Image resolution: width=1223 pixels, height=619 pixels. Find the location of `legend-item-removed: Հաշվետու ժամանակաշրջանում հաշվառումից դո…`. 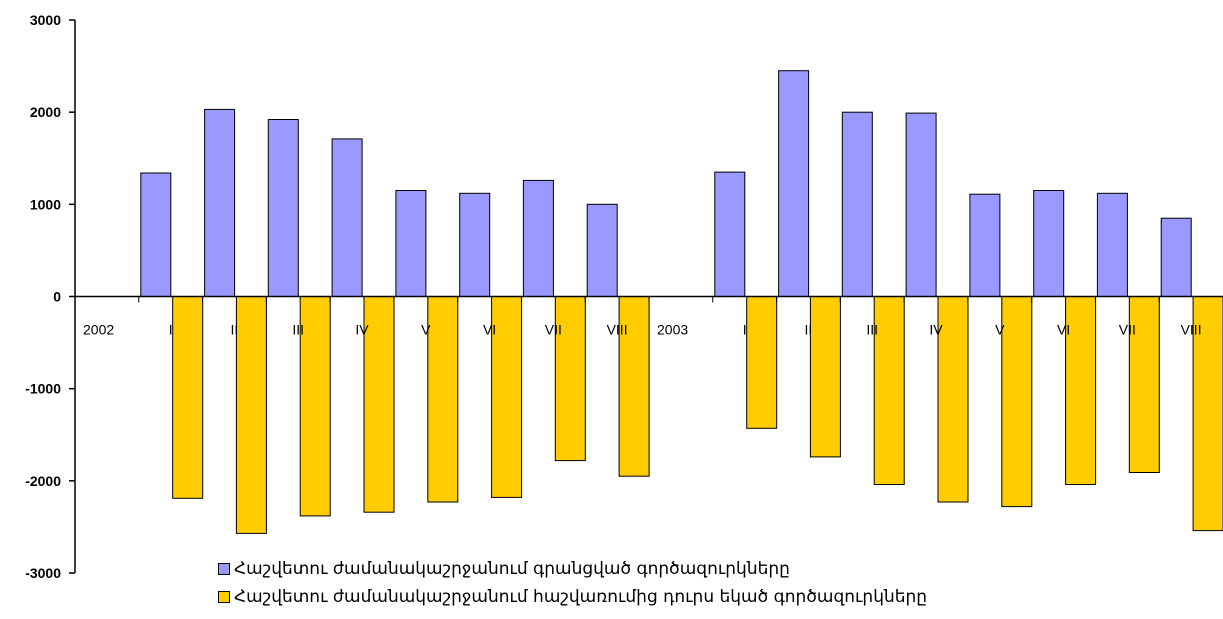

legend-item-removed: Հաշվետու ժամանակաշրջանում հաշվառումից դո… is located at coordinates (572, 597).